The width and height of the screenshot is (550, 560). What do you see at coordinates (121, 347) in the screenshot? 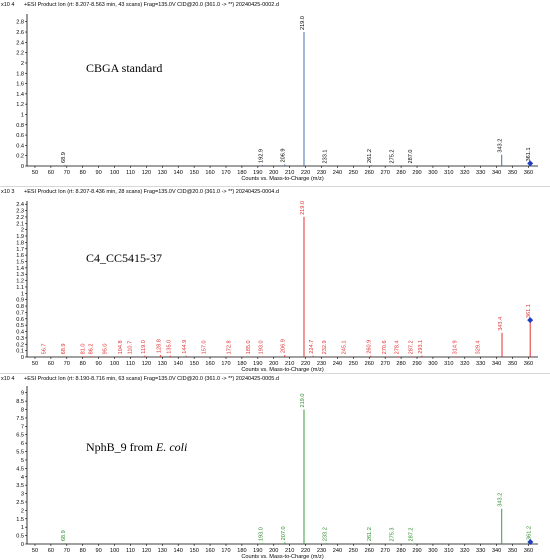
I see `peak-label: 104.8` at bounding box center [121, 347].